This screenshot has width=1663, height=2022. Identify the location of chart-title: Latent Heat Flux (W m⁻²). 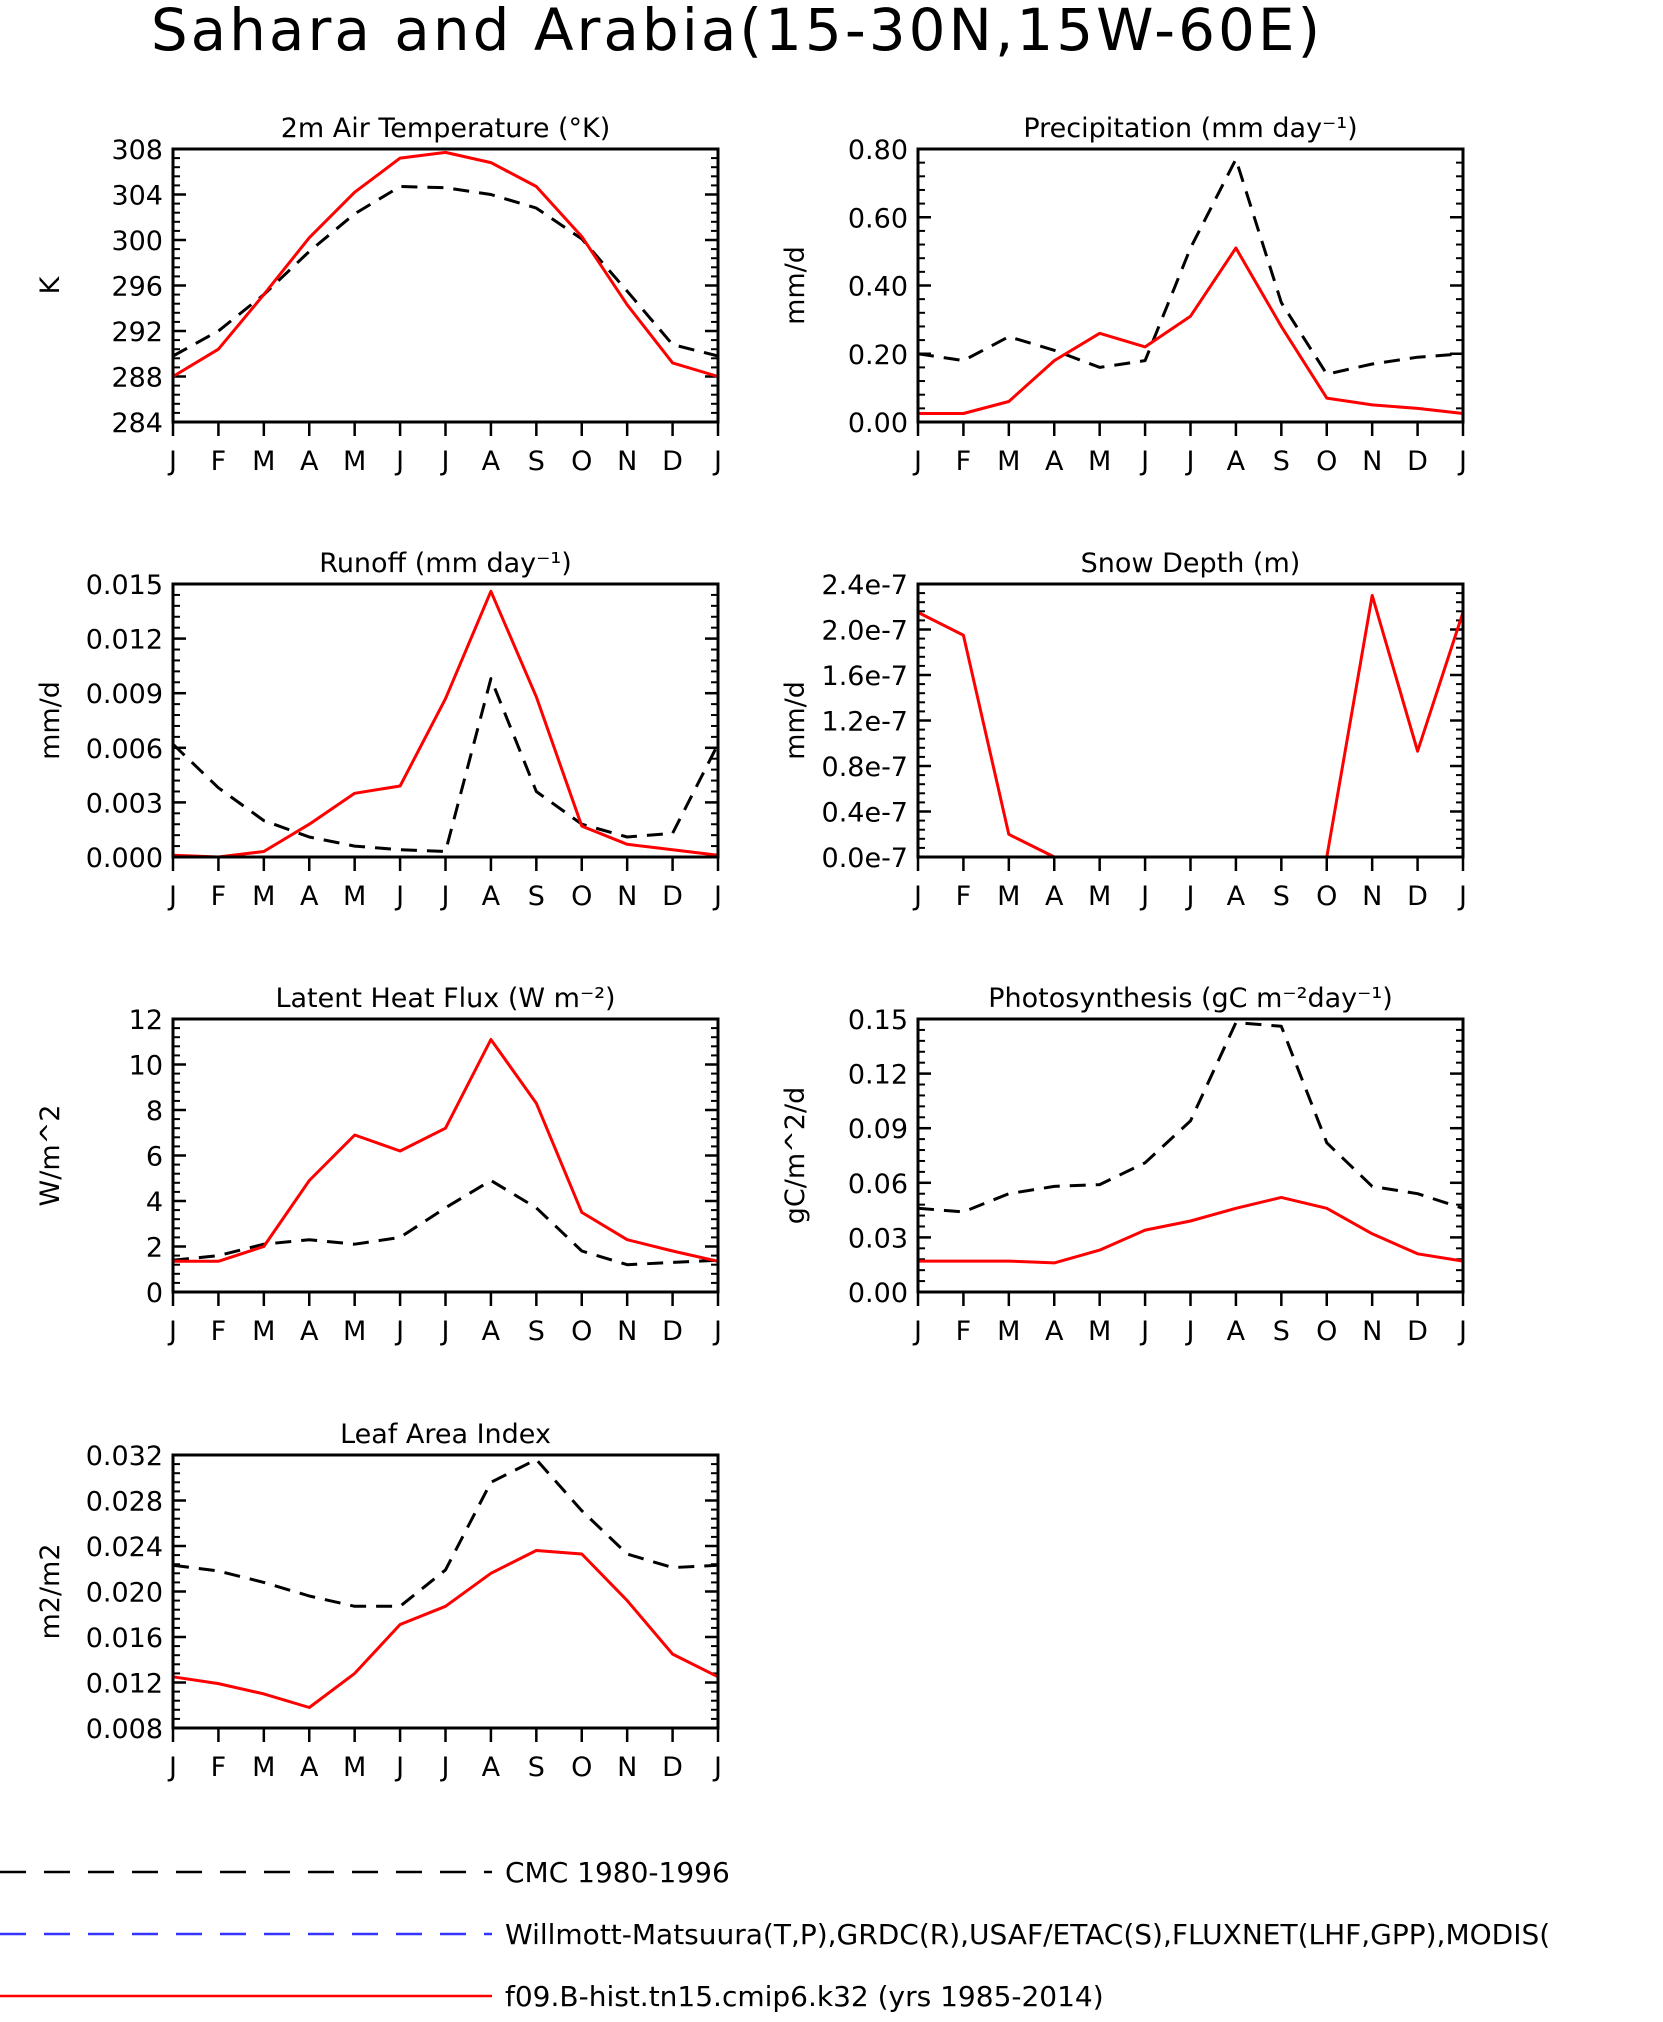
(445, 998).